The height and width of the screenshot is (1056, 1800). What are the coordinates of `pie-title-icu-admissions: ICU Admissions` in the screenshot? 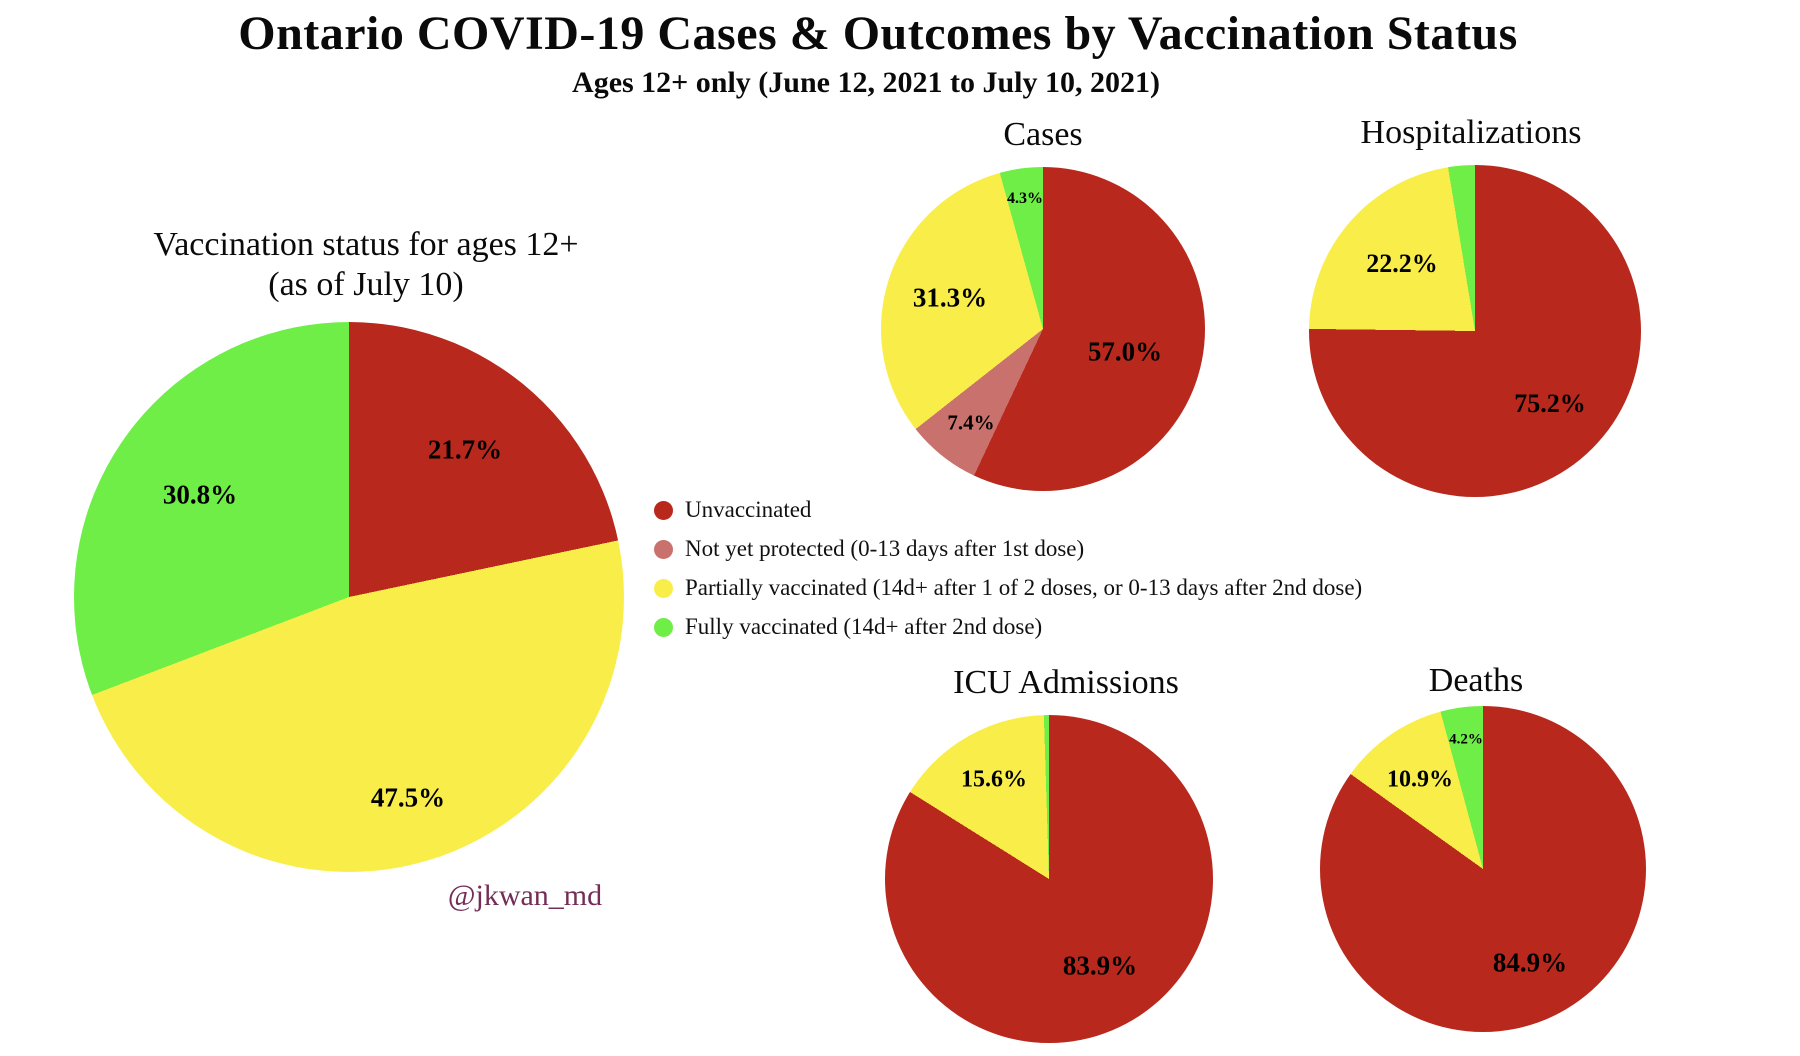 It's located at (1066, 682).